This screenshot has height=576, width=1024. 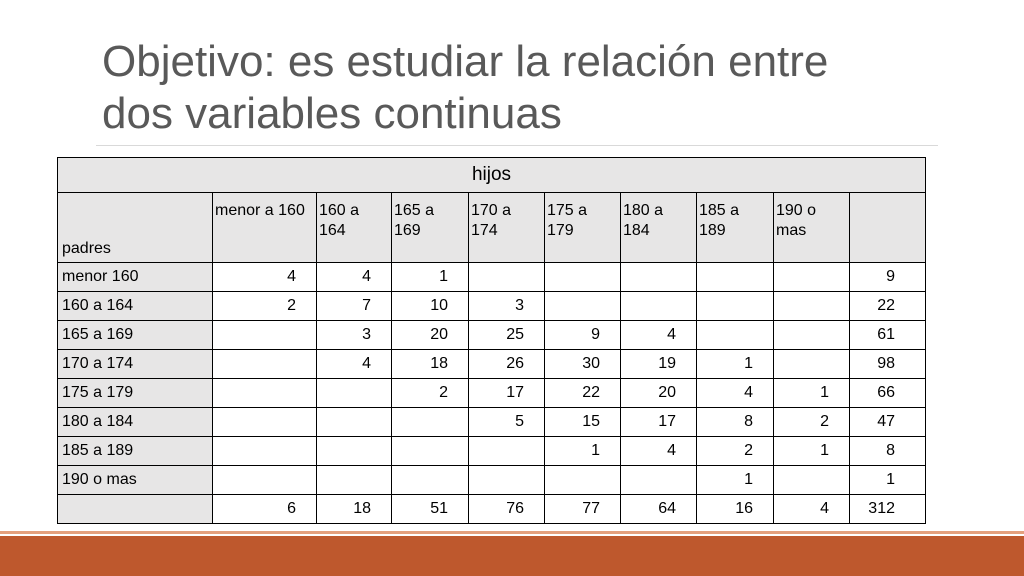 I want to click on column-header-6: 185 a 189, so click(x=735, y=227).